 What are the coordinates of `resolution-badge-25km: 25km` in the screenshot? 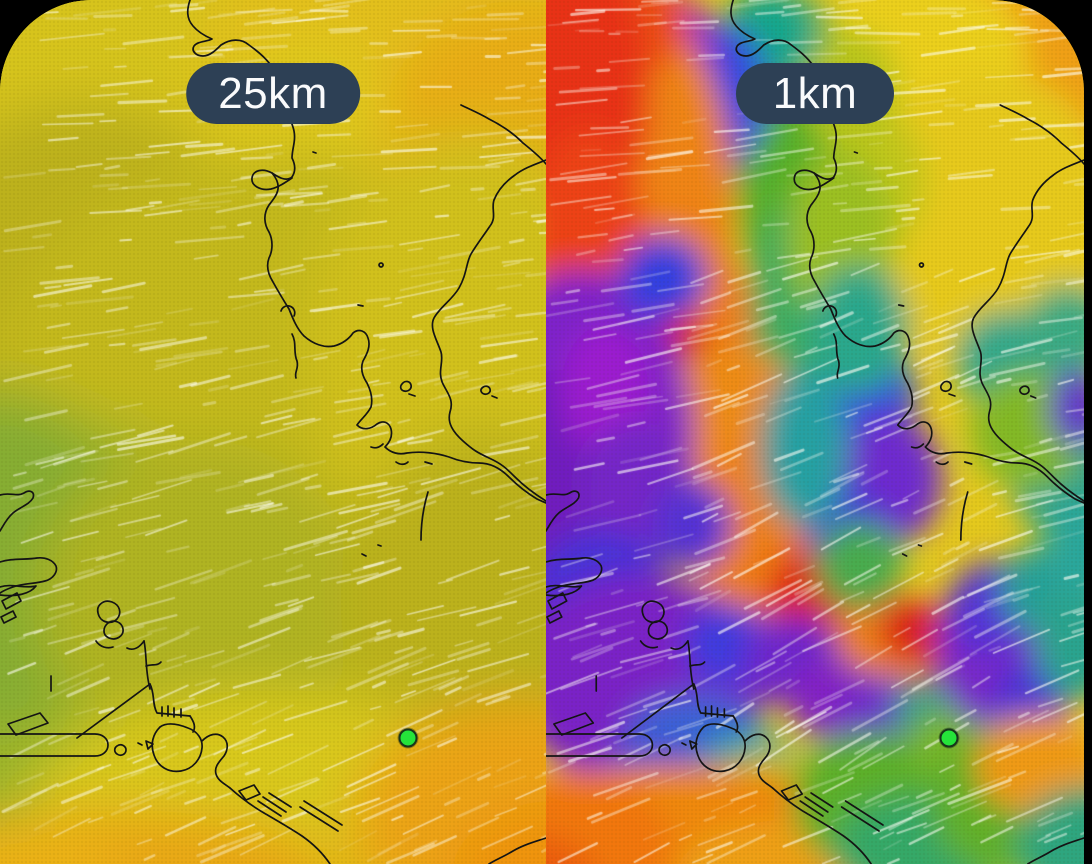 It's located at (273, 93).